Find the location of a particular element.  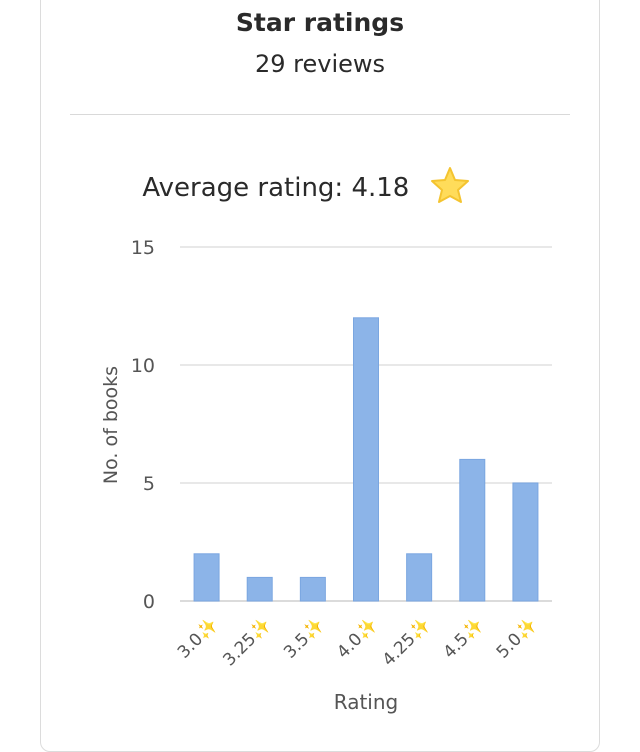

card-title: Star ratings is located at coordinates (320, 22).